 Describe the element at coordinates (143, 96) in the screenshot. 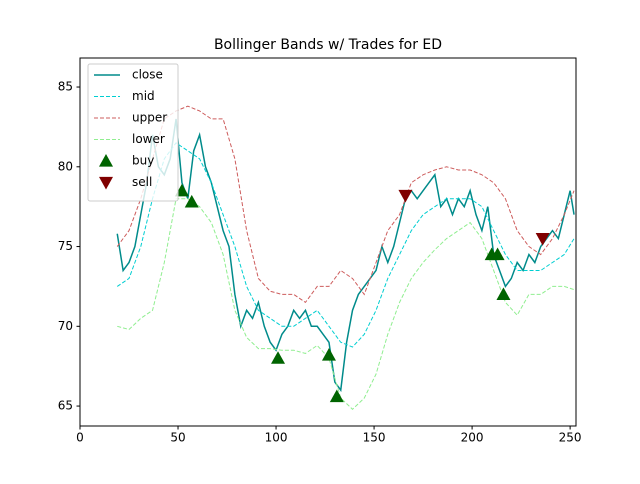

I see `legend-label: mid` at that location.